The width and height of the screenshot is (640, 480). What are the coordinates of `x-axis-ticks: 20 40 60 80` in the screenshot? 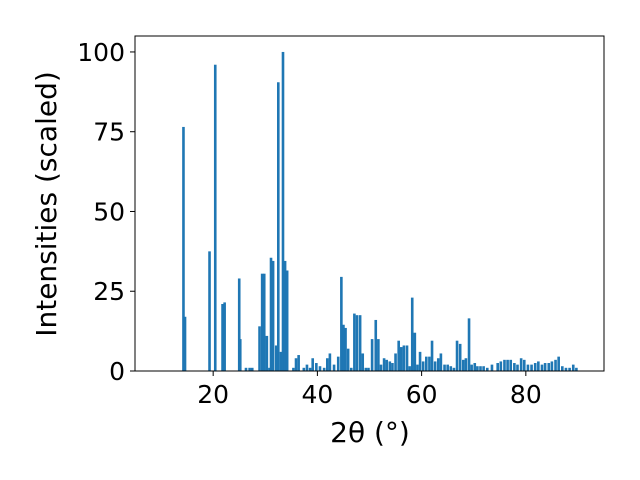 It's located at (369, 390).